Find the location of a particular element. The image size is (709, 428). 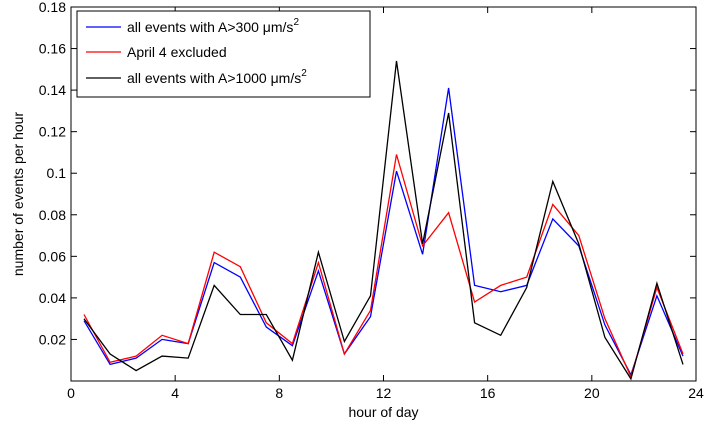

y-axis-label: number of events per hour is located at coordinates (18, 194).